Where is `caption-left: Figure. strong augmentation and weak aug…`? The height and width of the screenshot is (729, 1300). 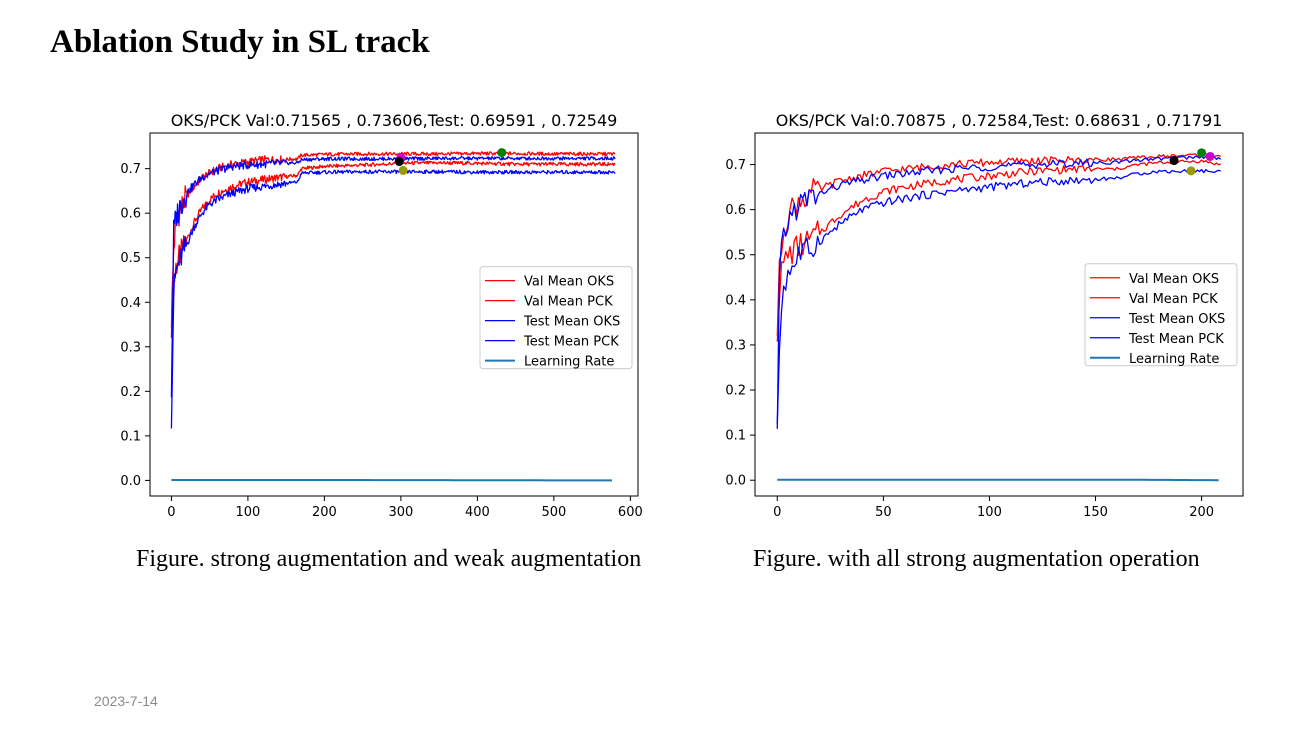 caption-left: Figure. strong augmentation and weak aug… is located at coordinates (389, 559).